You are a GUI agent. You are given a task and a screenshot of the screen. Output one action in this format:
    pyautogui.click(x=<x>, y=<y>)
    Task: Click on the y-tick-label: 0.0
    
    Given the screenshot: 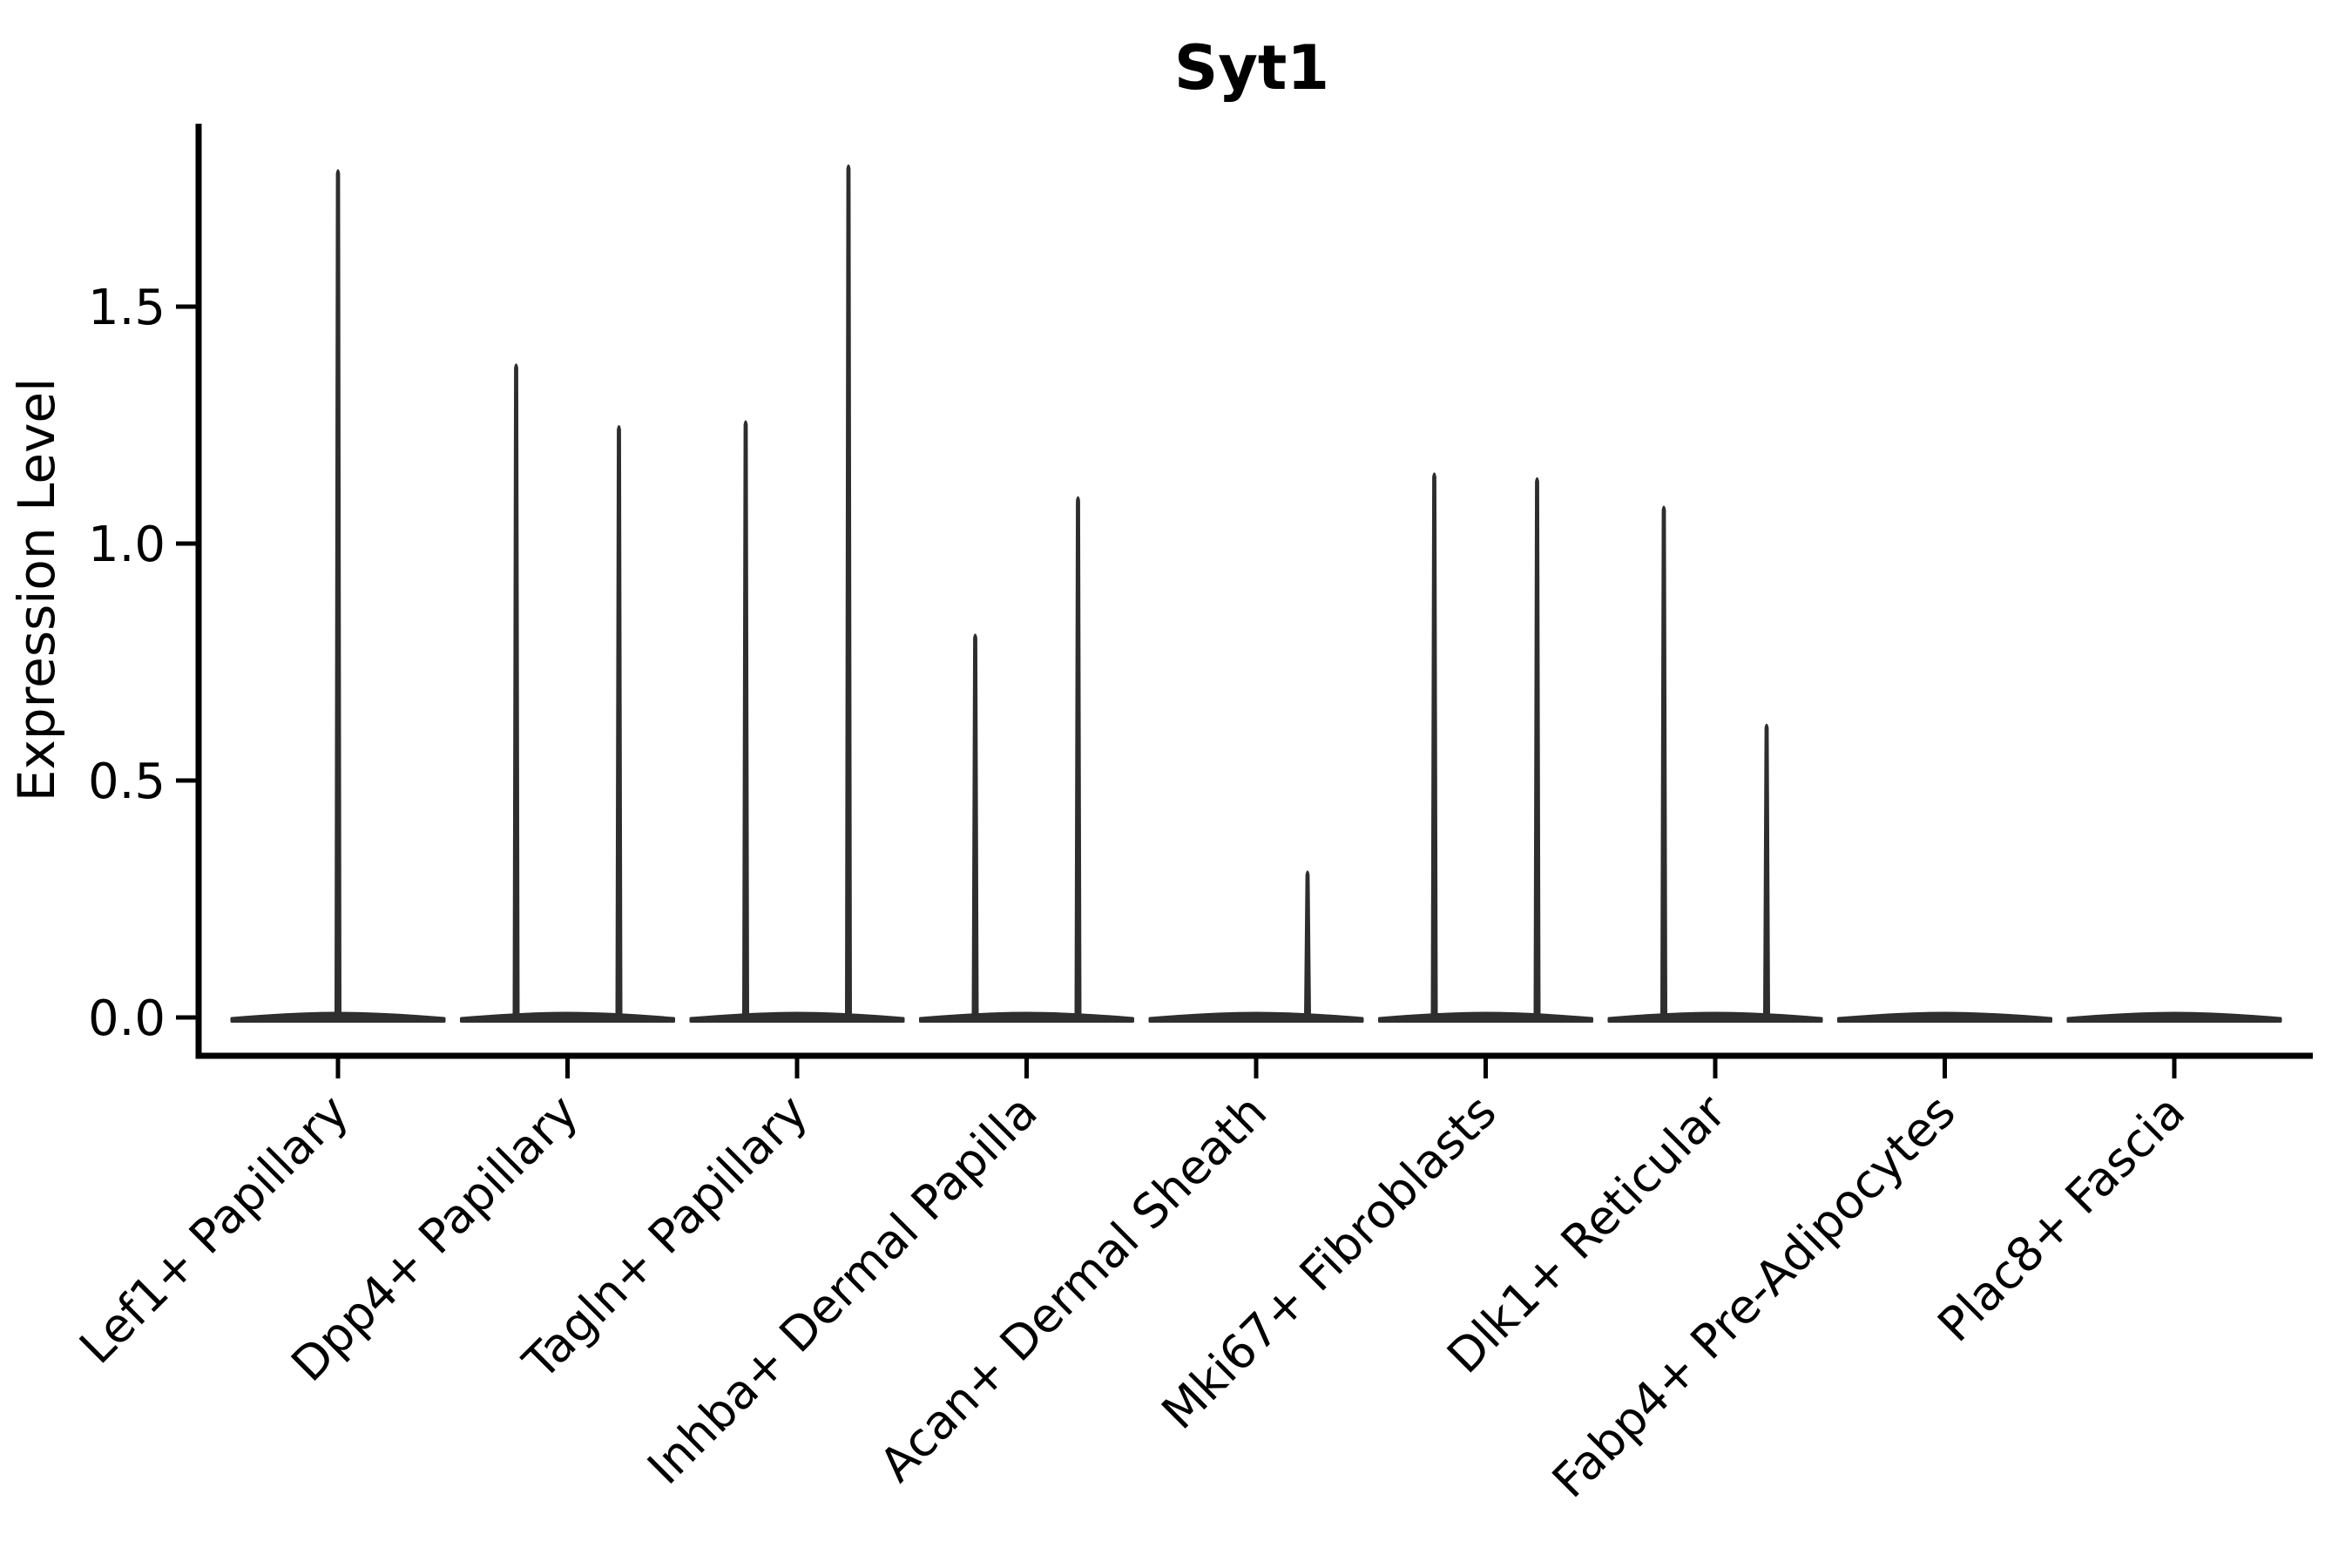 What is the action you would take?
    pyautogui.click(x=127, y=1018)
    